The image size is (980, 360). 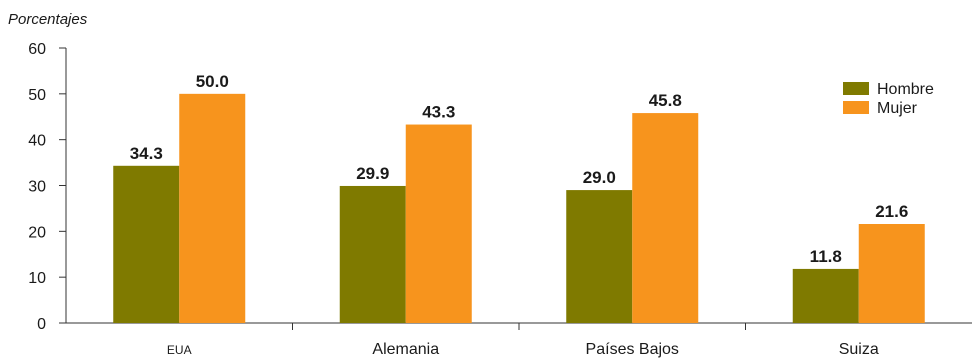 I want to click on y-tick-label: 60, so click(x=37, y=49).